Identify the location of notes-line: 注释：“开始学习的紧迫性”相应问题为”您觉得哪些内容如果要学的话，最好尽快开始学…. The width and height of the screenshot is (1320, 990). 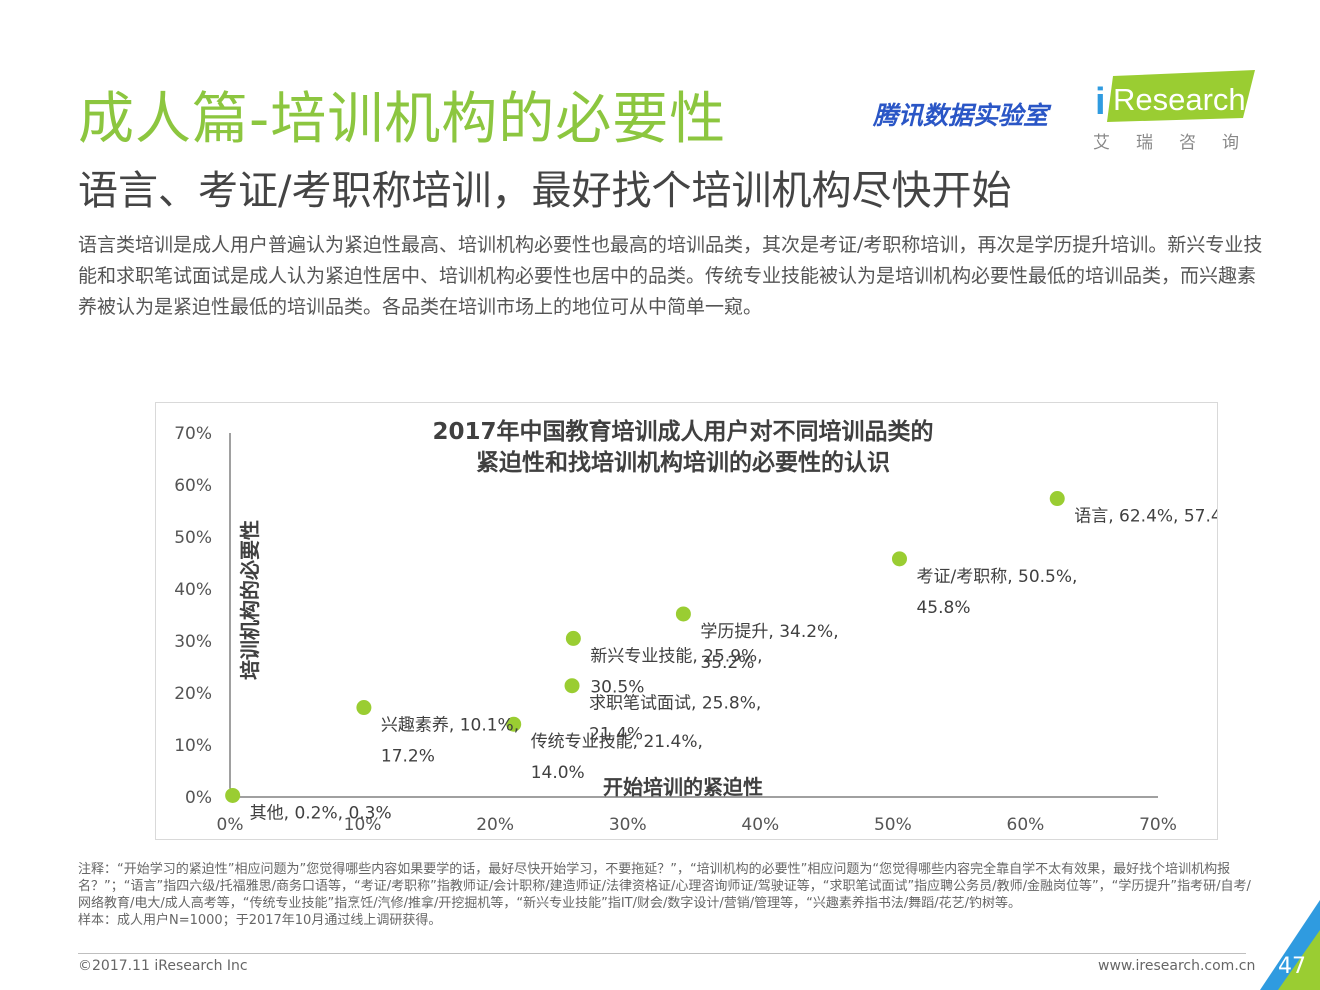
(664, 886).